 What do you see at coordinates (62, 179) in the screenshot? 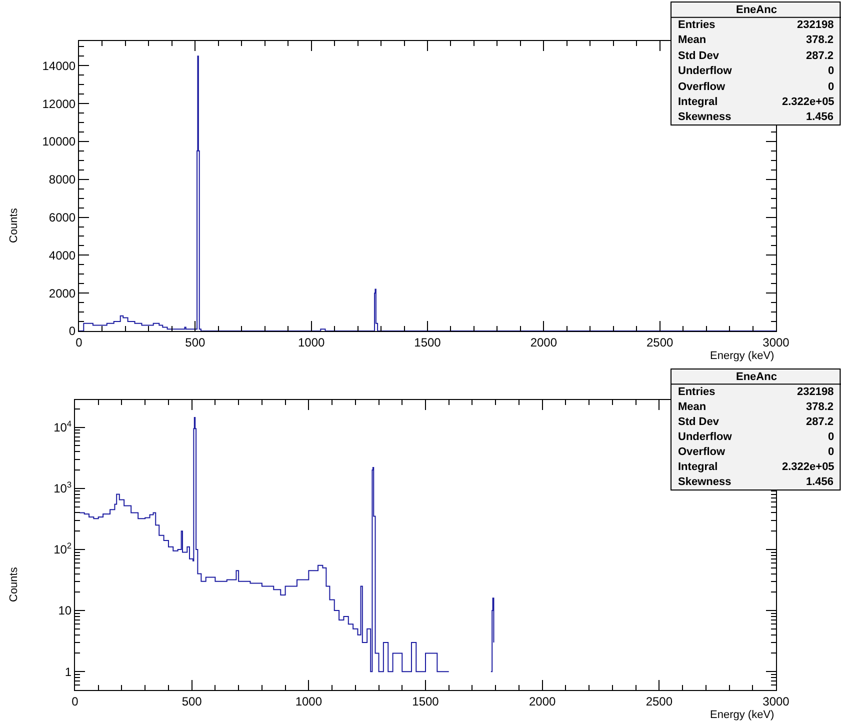
I see `y-tick-label: 8000` at bounding box center [62, 179].